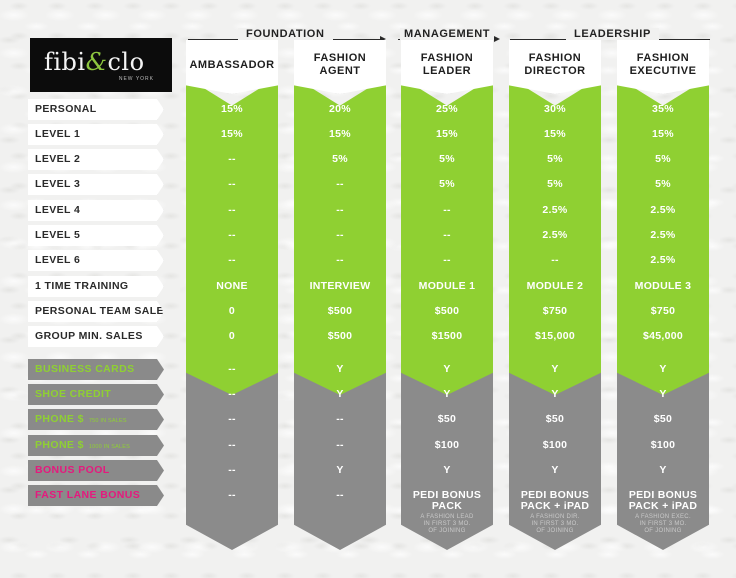  Describe the element at coordinates (447, 109) in the screenshot. I see `value-cell: 25%` at that location.